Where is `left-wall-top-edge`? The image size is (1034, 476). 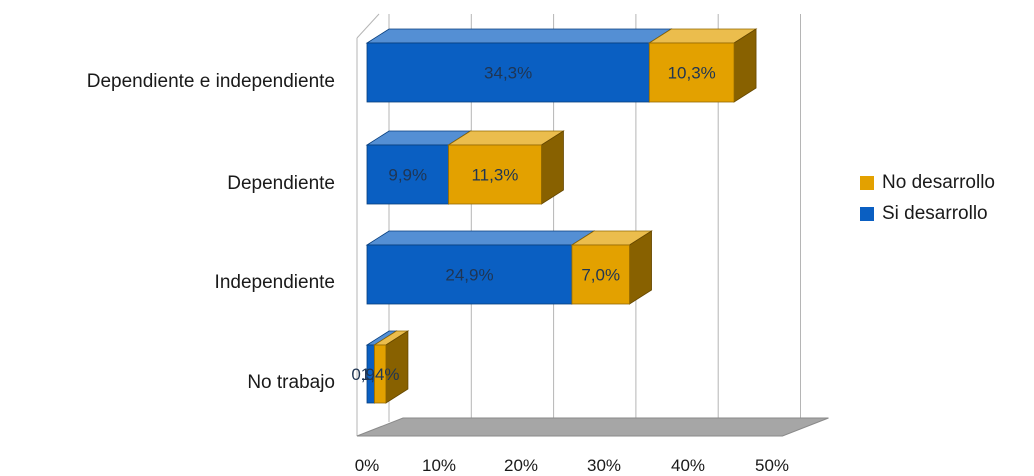
left-wall-top-edge is located at coordinates (368, 26).